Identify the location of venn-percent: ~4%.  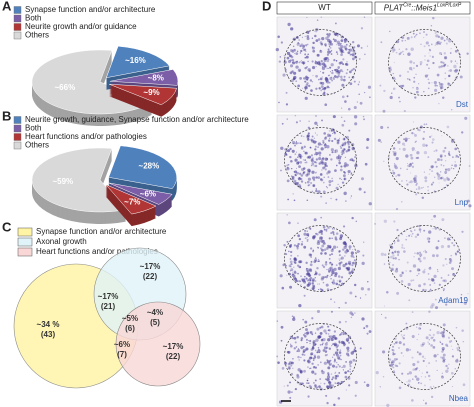
(155, 312).